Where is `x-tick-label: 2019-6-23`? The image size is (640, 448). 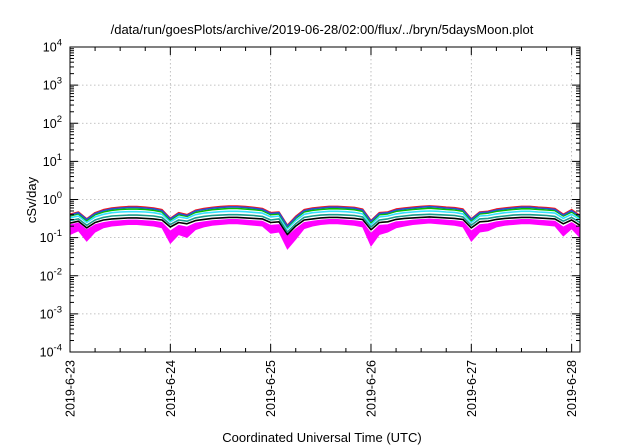
x-tick-label: 2019-6-23 is located at coordinates (71, 388).